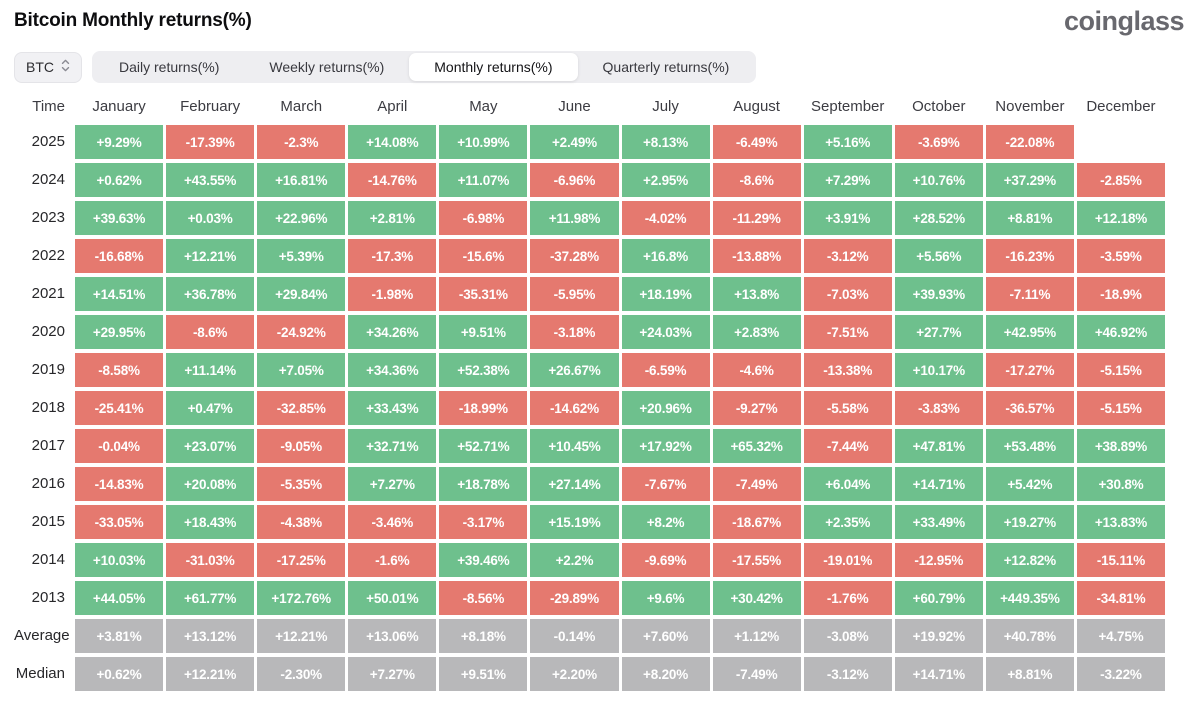  I want to click on return-cell: -11.29%, so click(756, 218).